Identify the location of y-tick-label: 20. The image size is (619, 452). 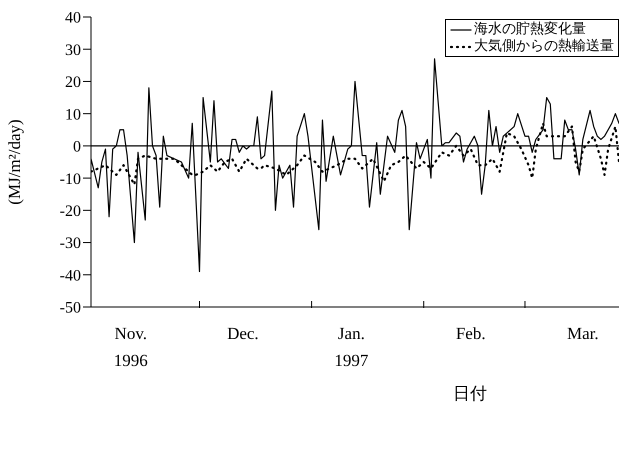
(73, 83).